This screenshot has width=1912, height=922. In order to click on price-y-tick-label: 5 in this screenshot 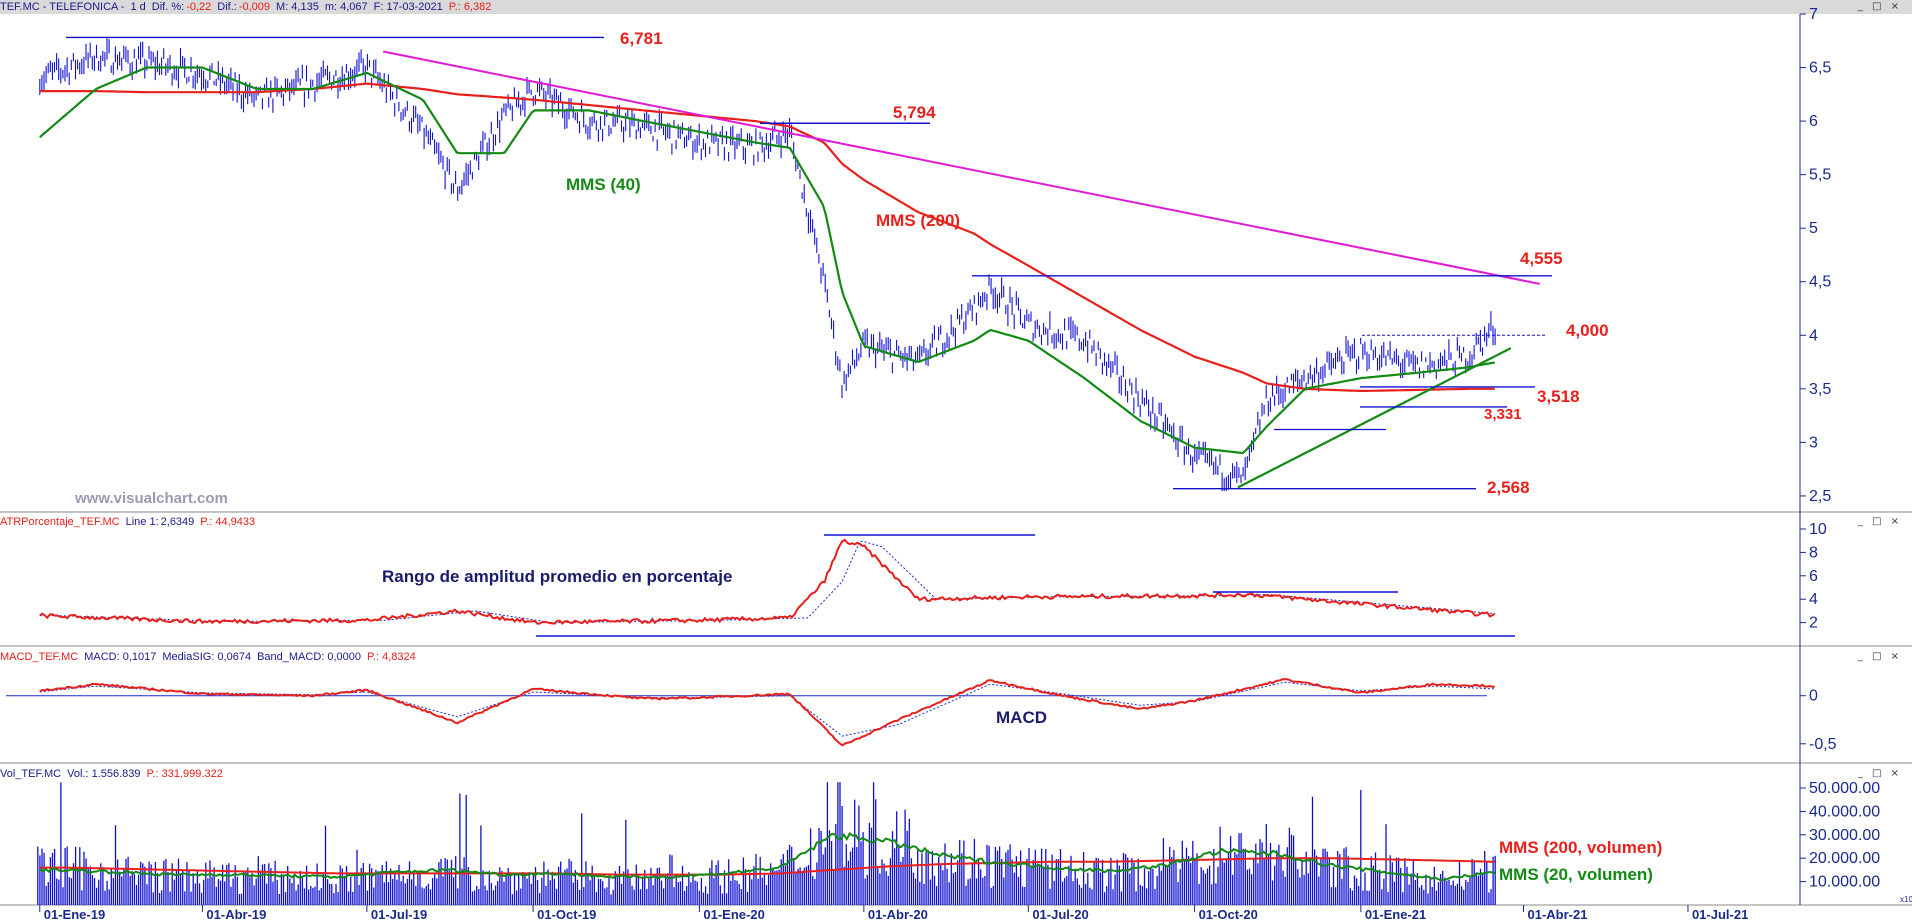, I will do `click(1813, 228)`.